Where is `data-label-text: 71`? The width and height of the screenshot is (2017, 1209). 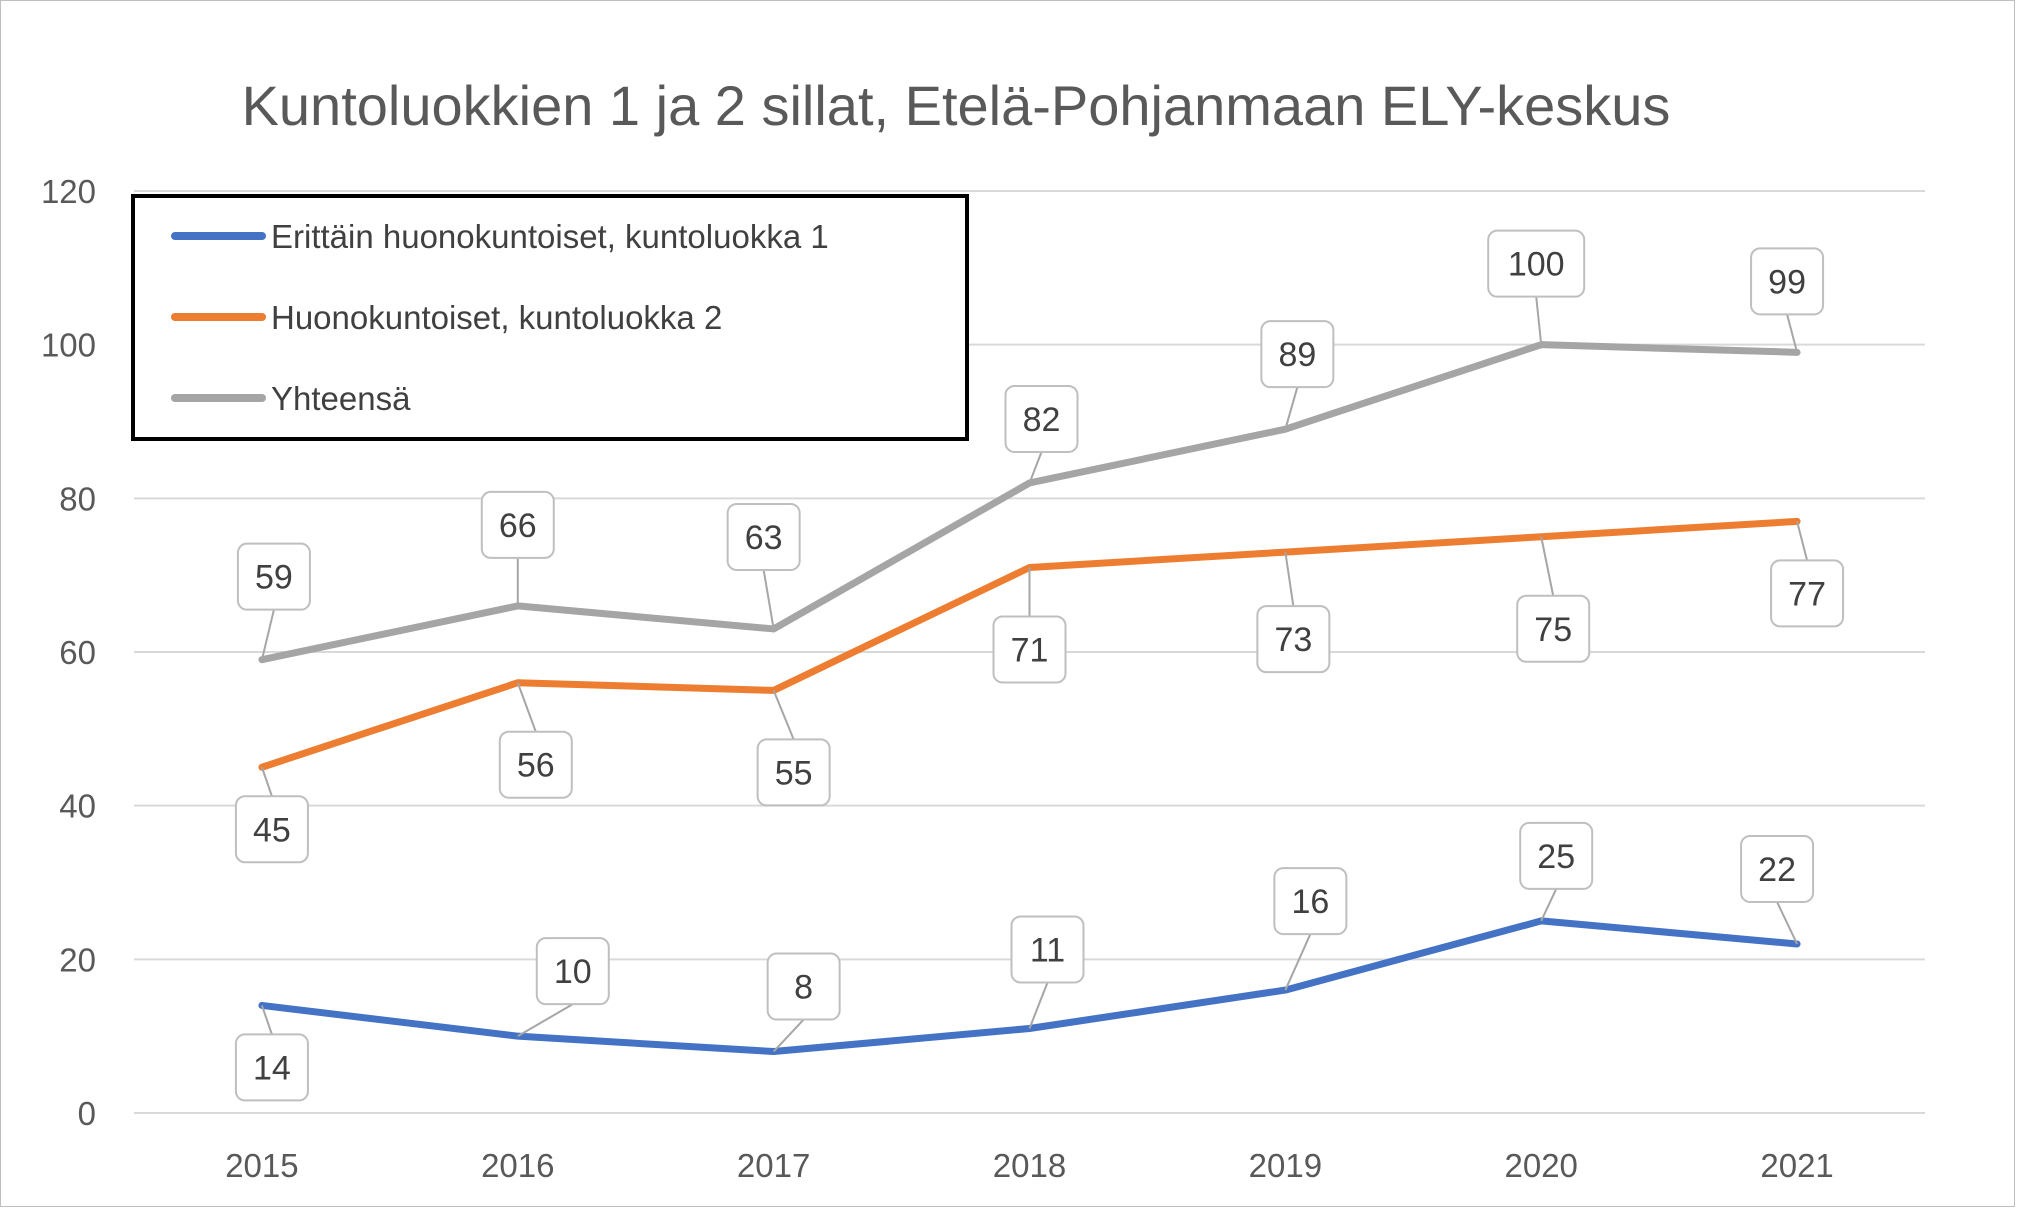
data-label-text: 71 is located at coordinates (1030, 650).